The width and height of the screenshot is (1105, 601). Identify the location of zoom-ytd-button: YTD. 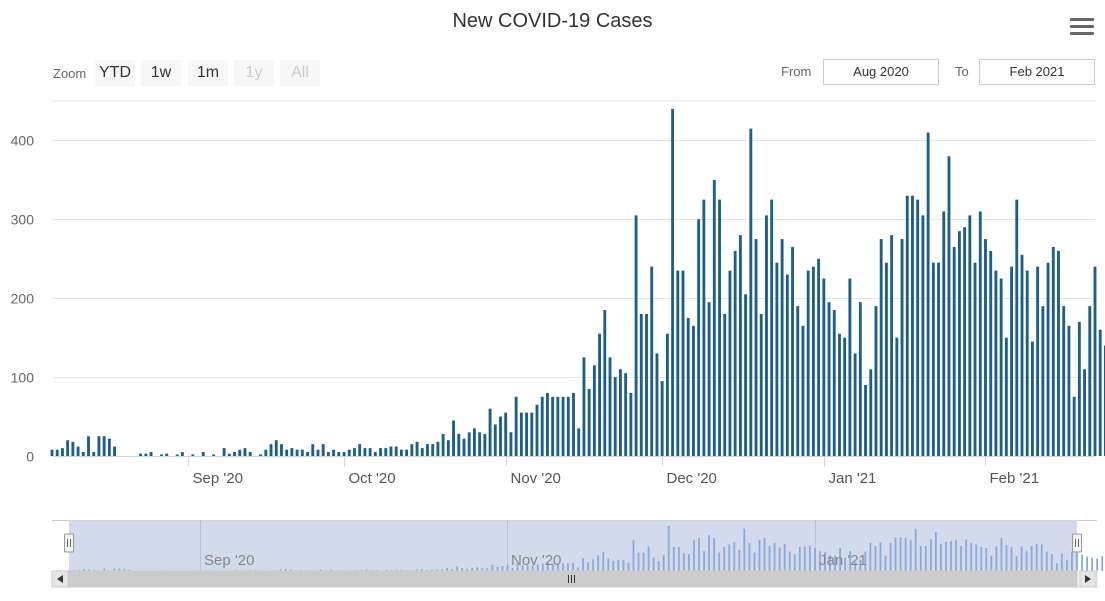
(115, 73).